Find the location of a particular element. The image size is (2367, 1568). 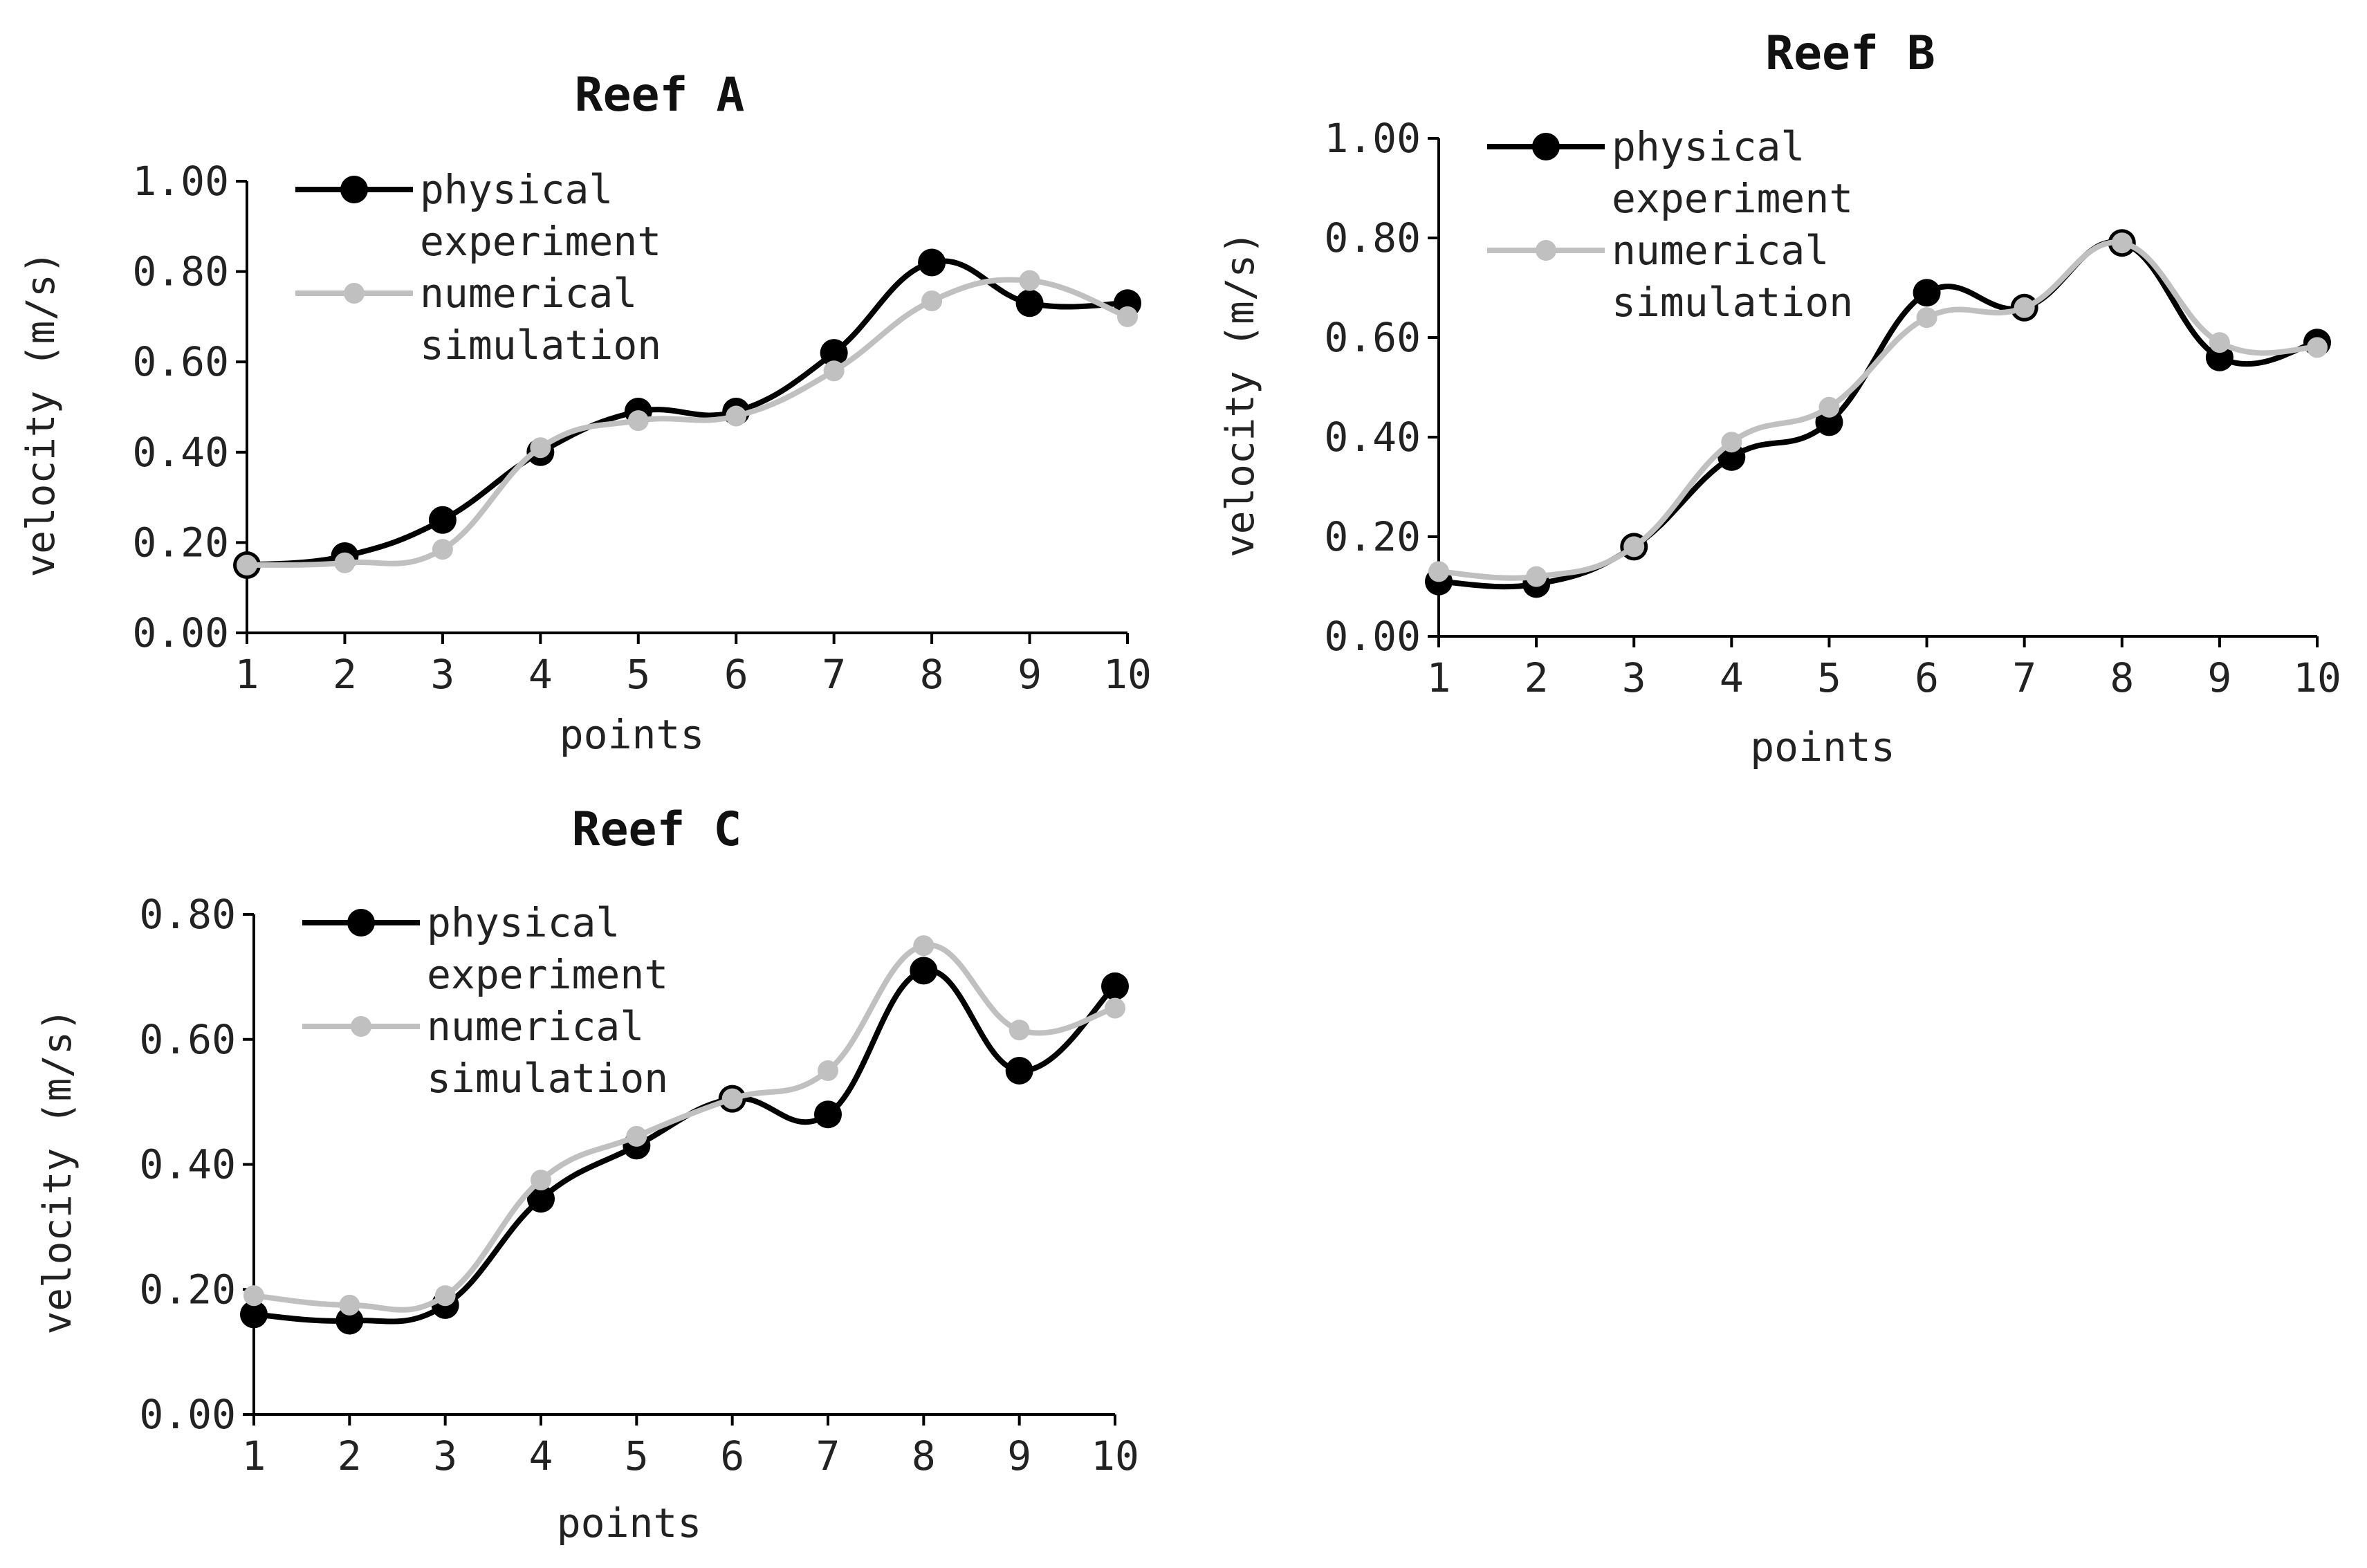

chart-title: Reef B is located at coordinates (1850, 53).